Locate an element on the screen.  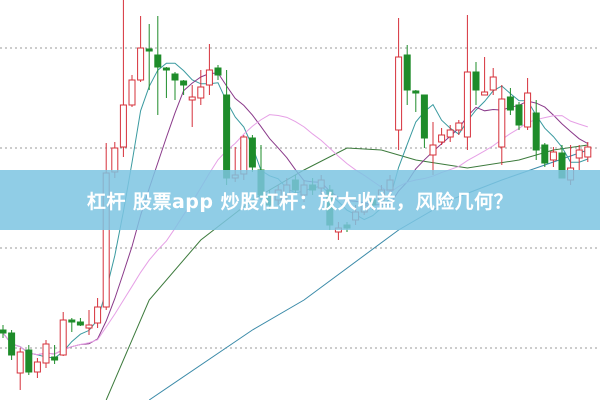
banner-title: 杠杆 股票app 炒股杠杆：放大收益，风险几何？ is located at coordinates (300, 201).